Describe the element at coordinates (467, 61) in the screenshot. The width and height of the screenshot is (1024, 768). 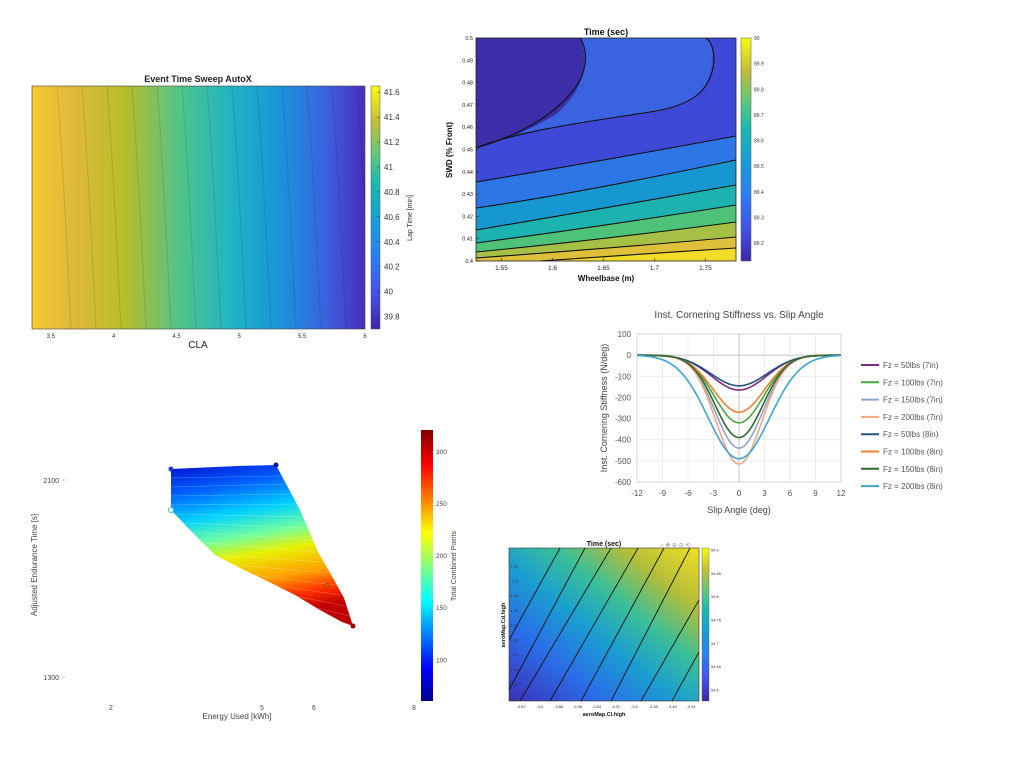
I see `chart2-y-tick: 0.49` at that location.